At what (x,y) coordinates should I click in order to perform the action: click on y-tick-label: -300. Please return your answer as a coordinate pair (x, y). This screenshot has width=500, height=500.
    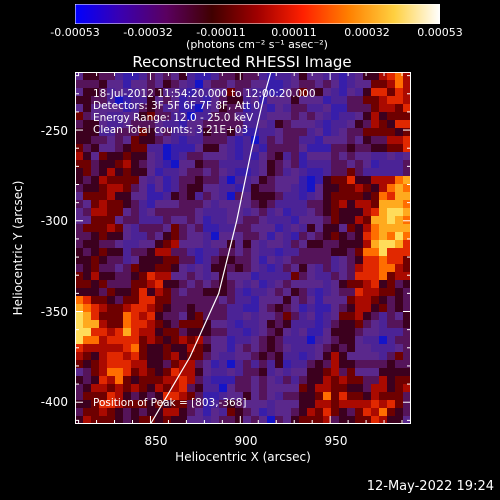
    Looking at the image, I should click on (54, 221).